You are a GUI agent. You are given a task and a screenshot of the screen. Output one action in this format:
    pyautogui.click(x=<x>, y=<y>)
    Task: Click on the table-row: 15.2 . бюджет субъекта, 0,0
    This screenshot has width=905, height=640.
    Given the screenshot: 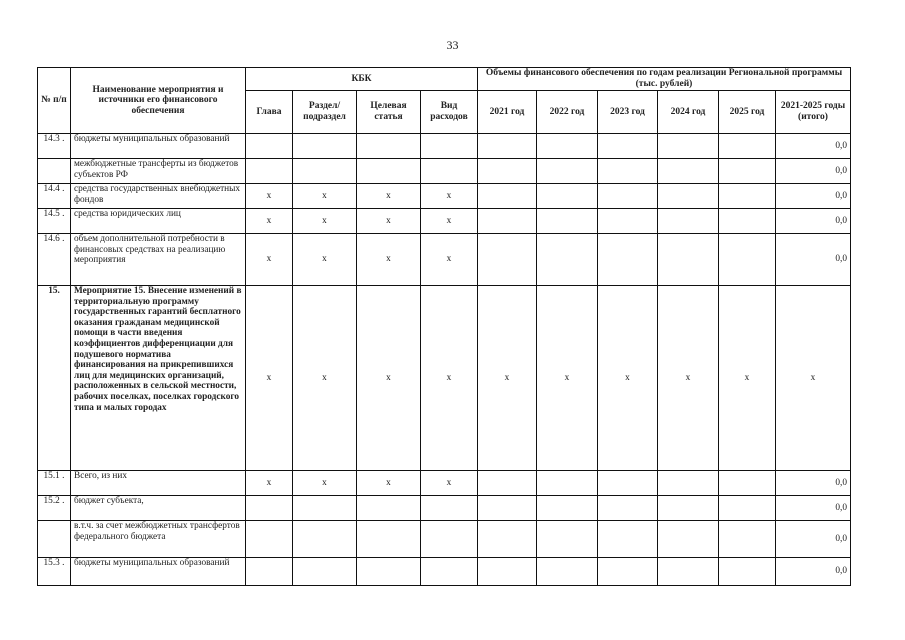 What is the action you would take?
    pyautogui.click(x=444, y=508)
    